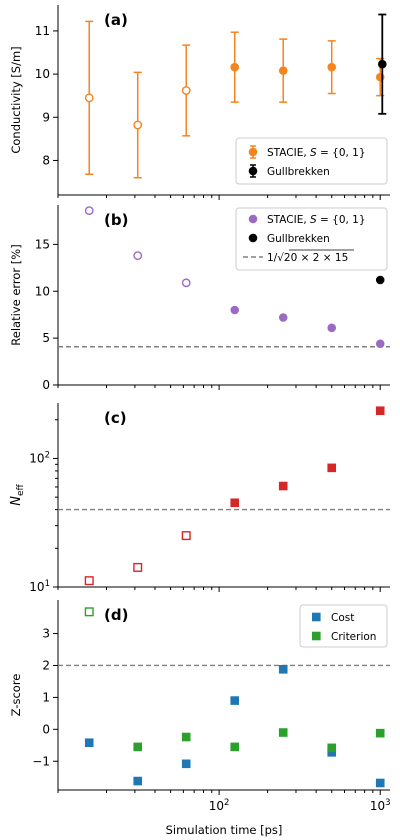  Describe the element at coordinates (280, 258) in the screenshot. I see `legend-sqrt-sign: √` at that location.